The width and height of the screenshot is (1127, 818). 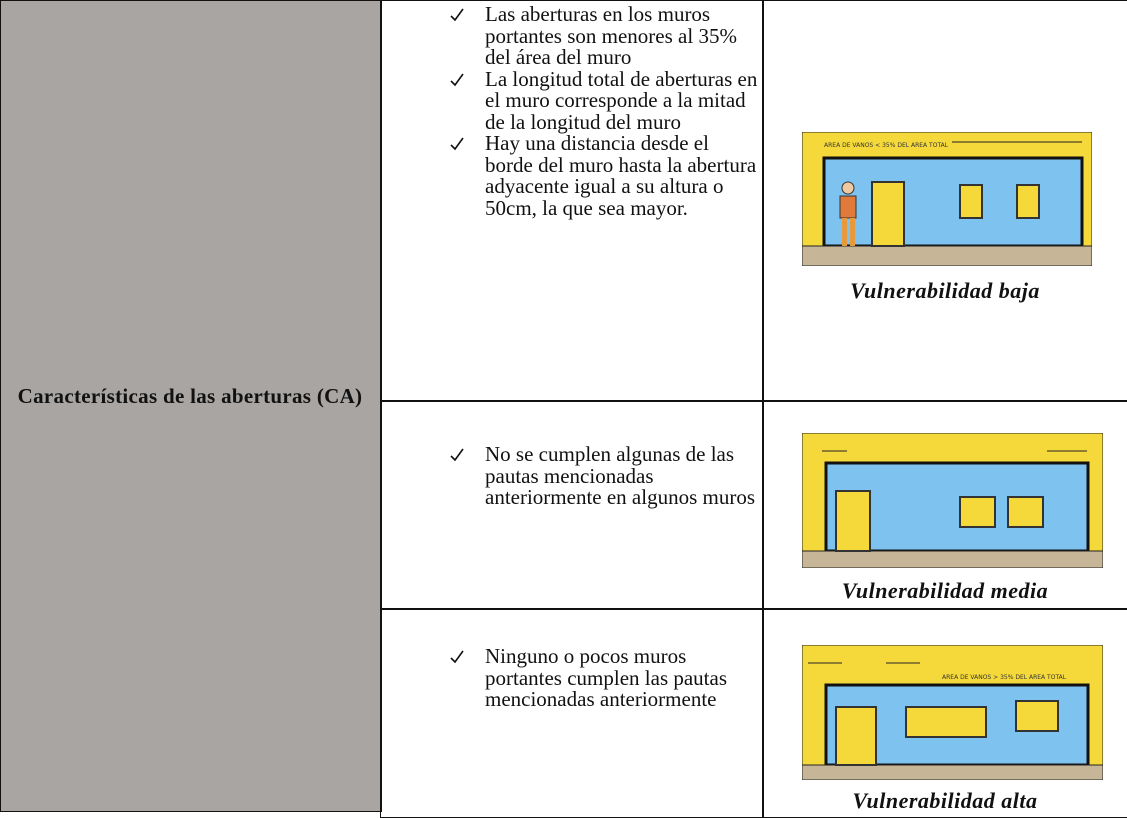 What do you see at coordinates (952, 712) in the screenshot?
I see `wall-figure: AREA DE VANOS > 35% DEL AREA TOTAL` at bounding box center [952, 712].